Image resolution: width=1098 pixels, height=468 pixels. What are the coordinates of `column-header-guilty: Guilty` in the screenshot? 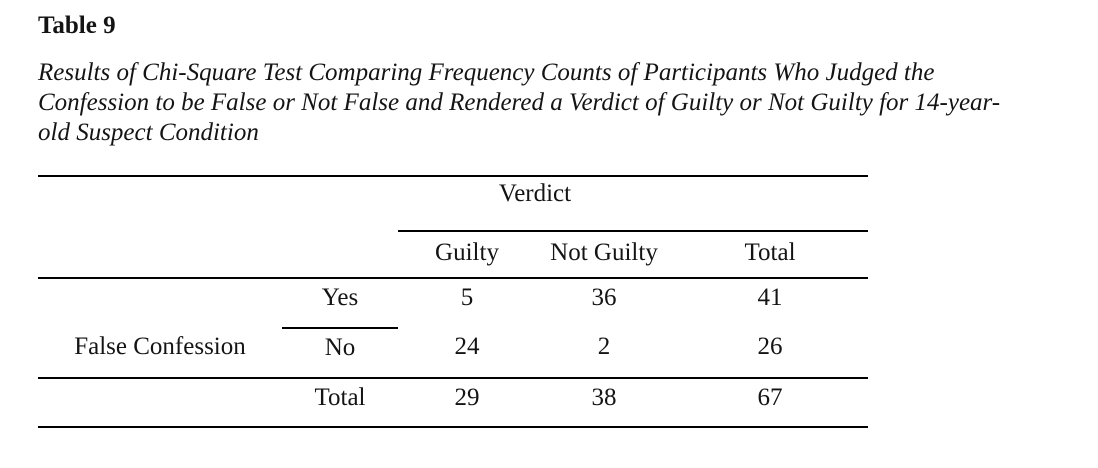 It's located at (467, 254).